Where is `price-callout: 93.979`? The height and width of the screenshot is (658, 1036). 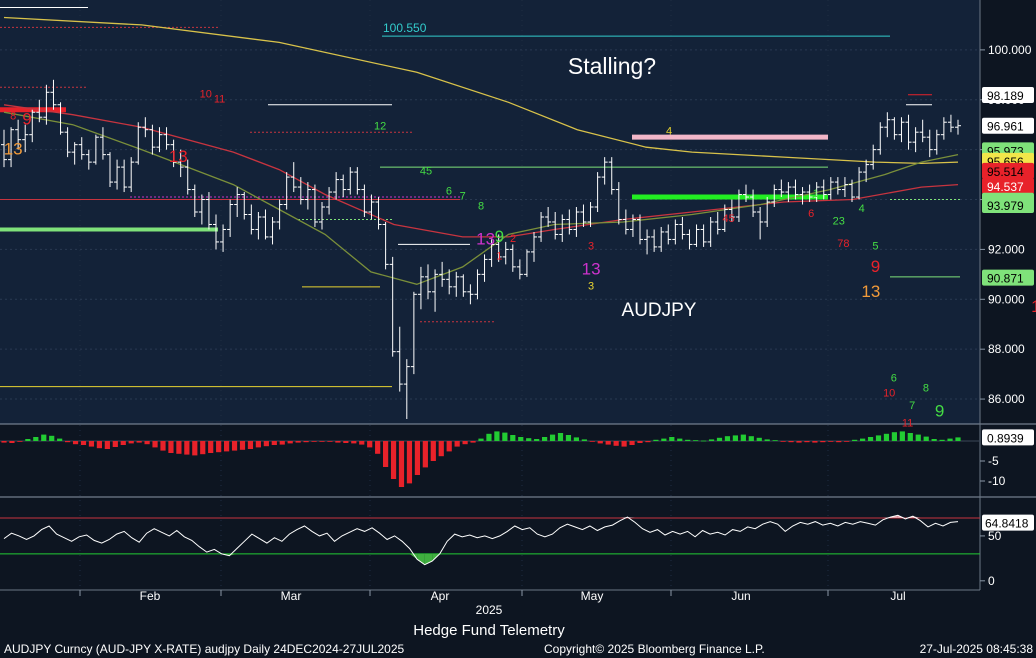 price-callout: 93.979 is located at coordinates (1008, 205).